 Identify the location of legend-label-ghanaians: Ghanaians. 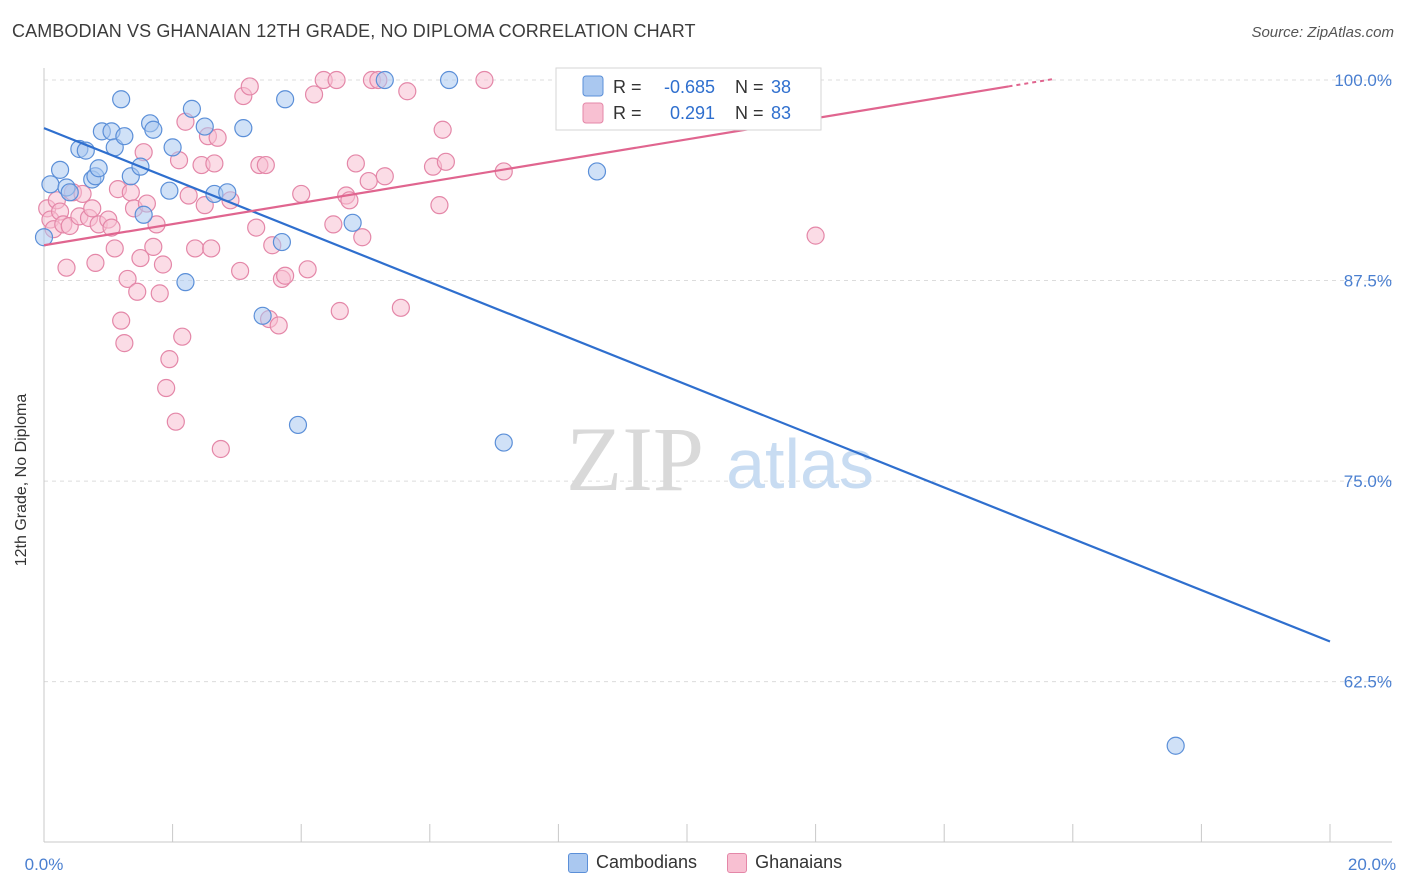
(799, 862).